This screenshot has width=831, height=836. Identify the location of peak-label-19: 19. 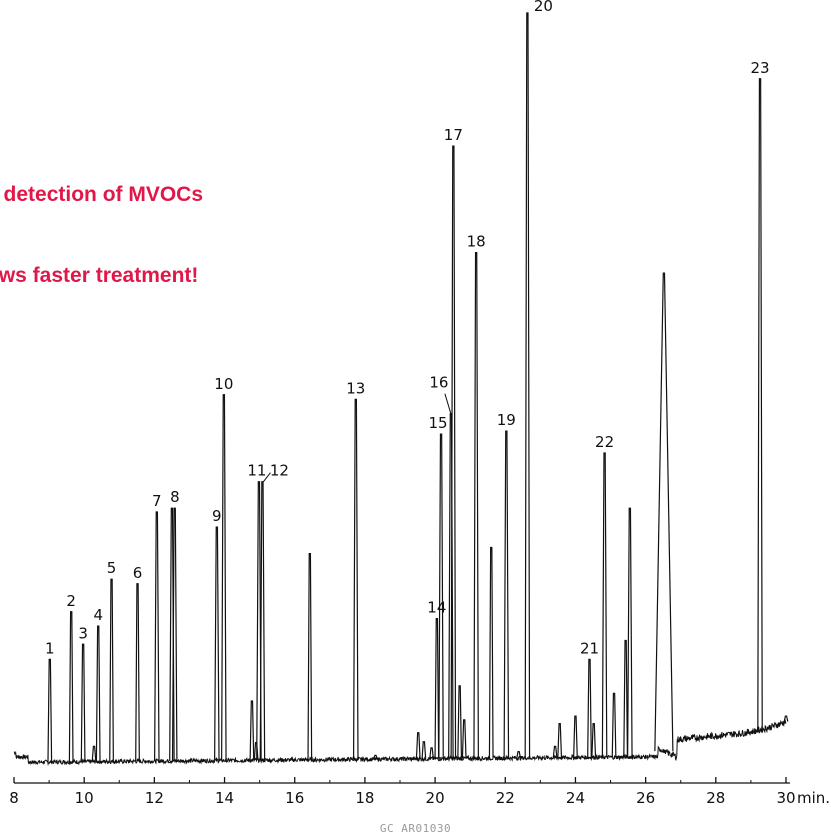
(506, 420).